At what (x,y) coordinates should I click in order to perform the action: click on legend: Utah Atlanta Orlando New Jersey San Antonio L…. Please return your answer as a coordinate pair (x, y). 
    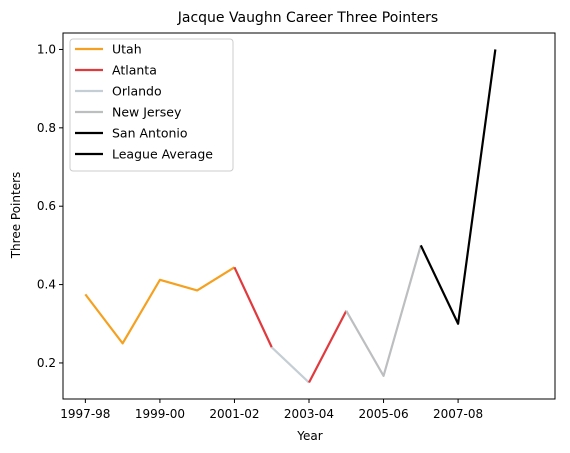
    Looking at the image, I should click on (151, 105).